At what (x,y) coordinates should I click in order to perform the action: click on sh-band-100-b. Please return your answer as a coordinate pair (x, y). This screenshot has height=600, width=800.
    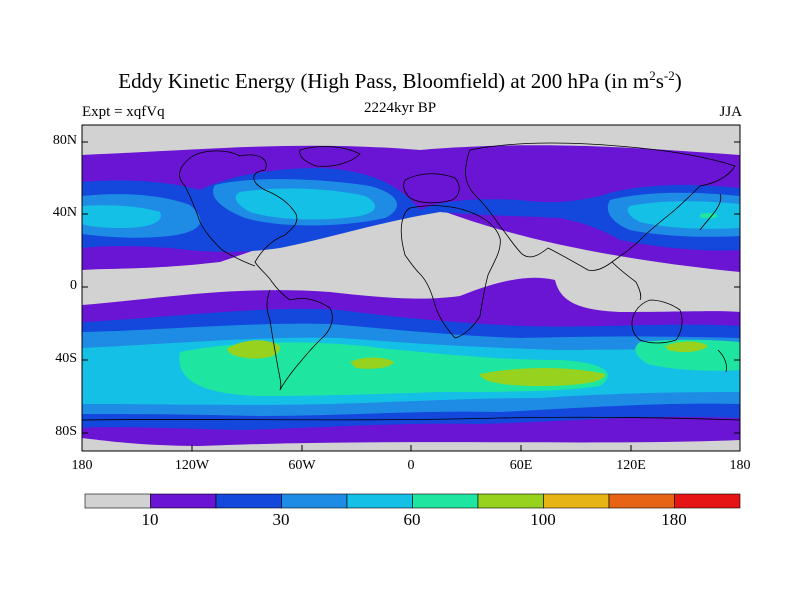
    Looking at the image, I should click on (372, 363).